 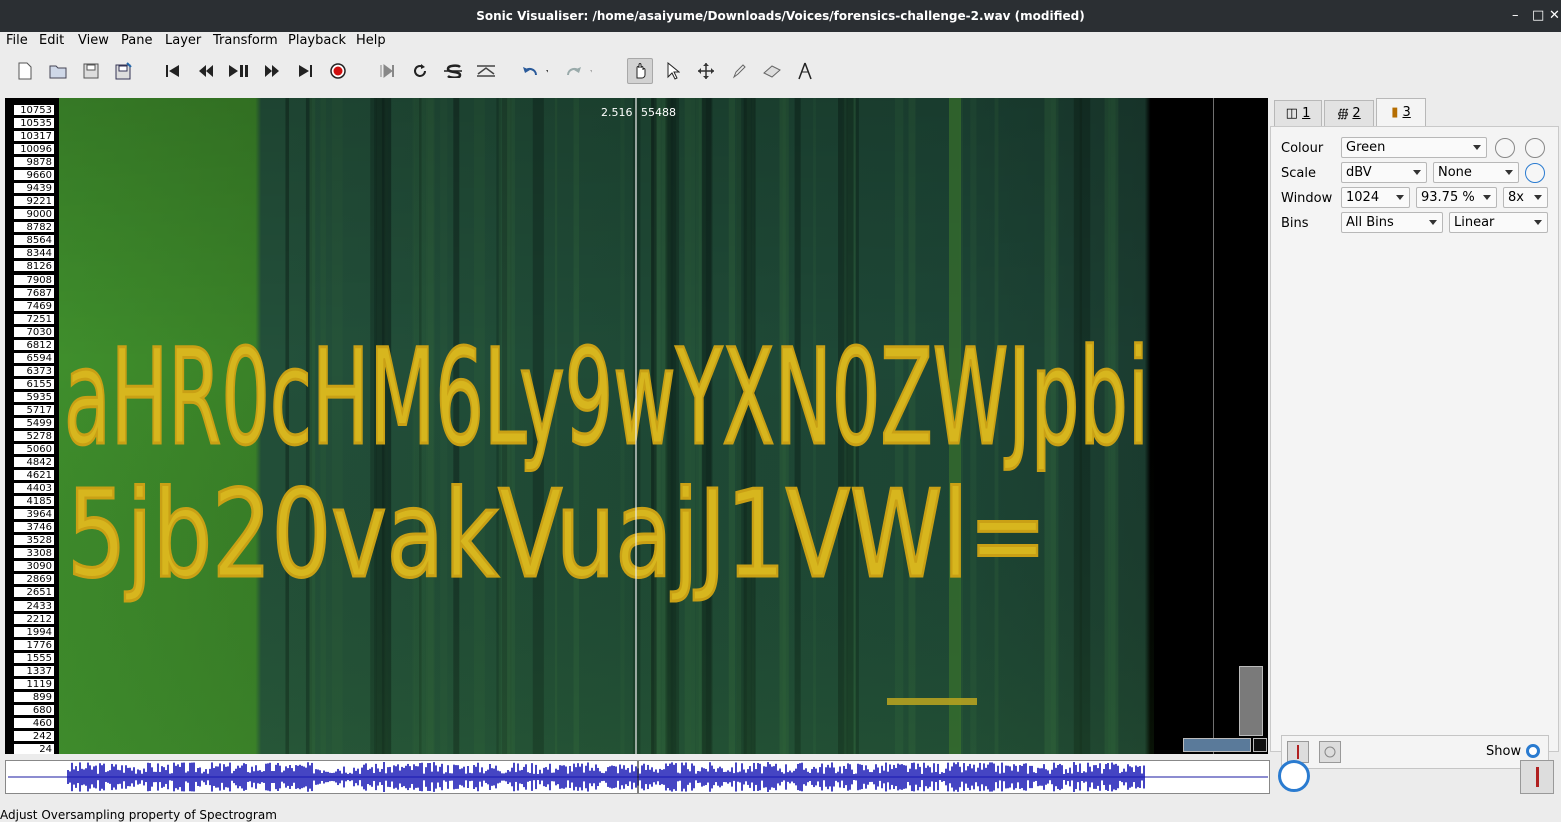 I want to click on frequency-tick: 8782, so click(x=34, y=227).